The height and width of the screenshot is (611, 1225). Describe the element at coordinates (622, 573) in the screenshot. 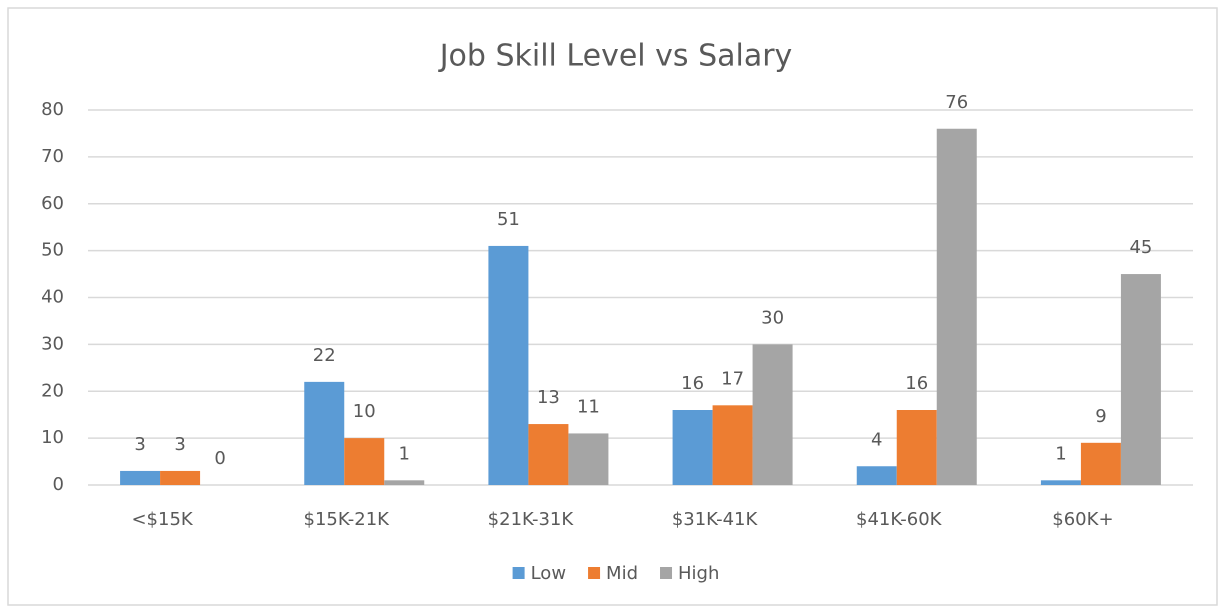

I see `legend-label: Mid` at that location.